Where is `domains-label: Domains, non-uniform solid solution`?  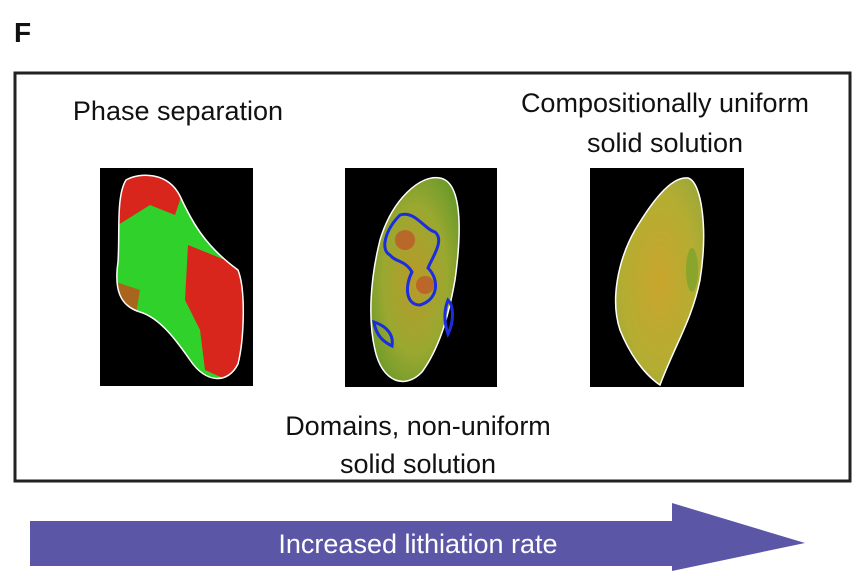 domains-label: Domains, non-uniform solid solution is located at coordinates (418, 445).